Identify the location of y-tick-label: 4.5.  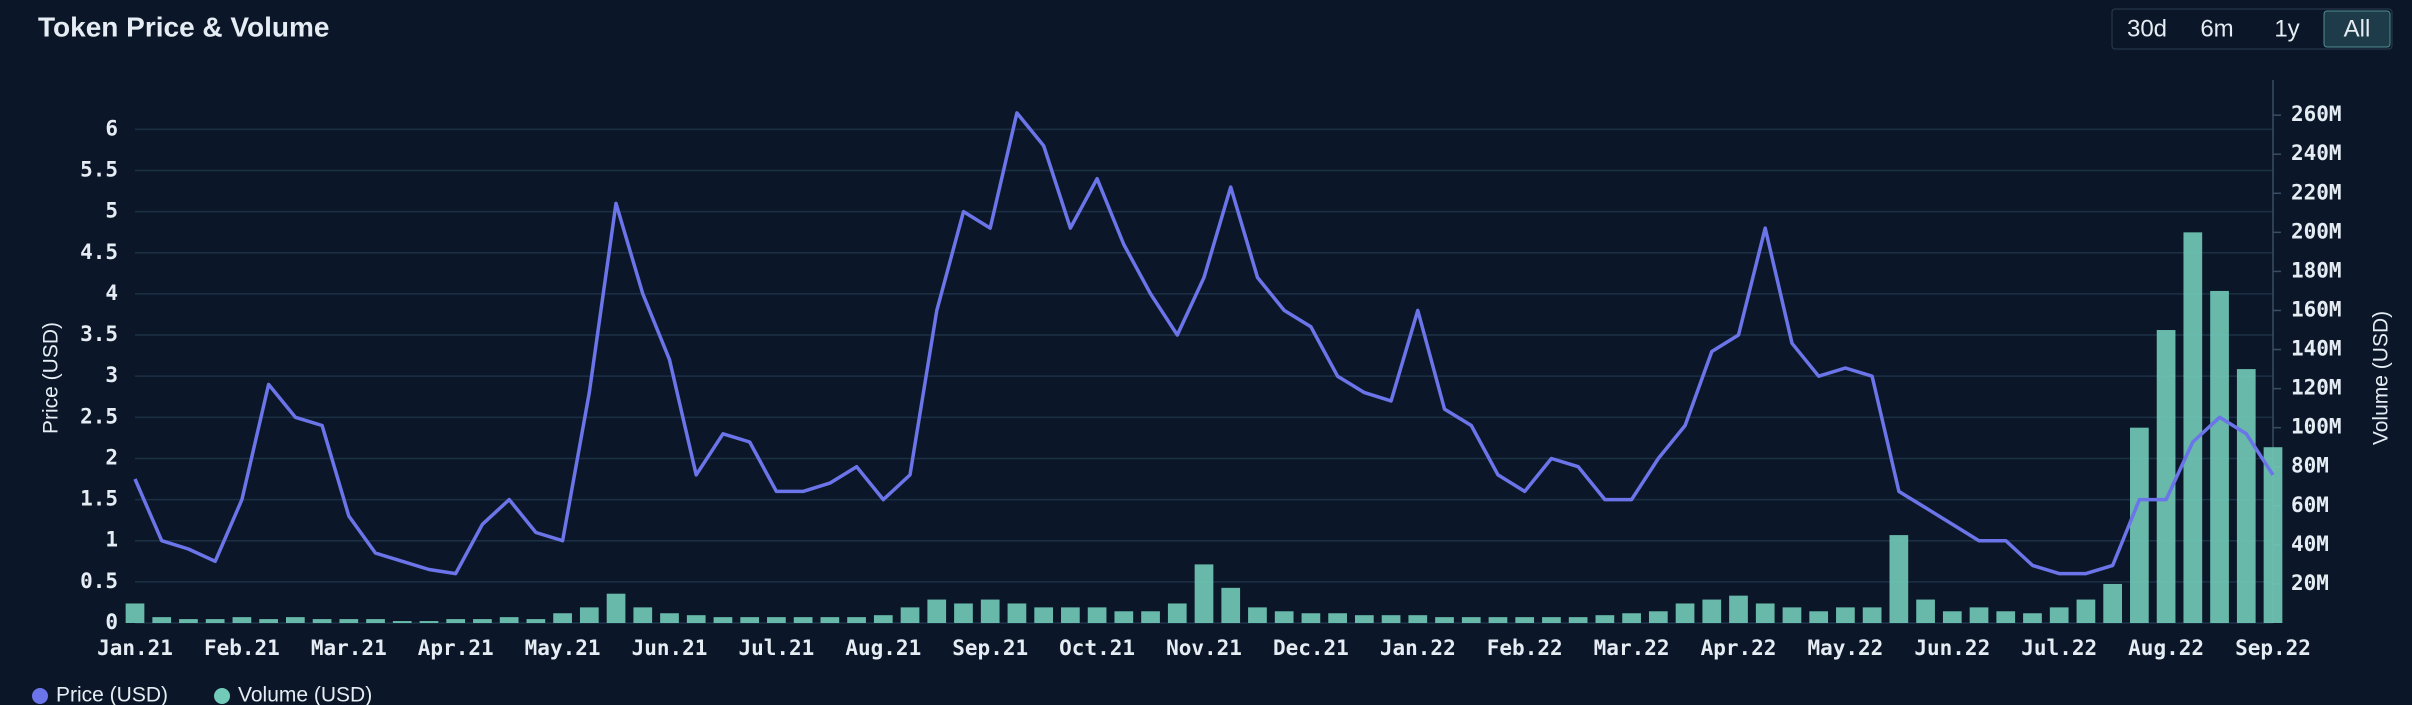
(99, 252).